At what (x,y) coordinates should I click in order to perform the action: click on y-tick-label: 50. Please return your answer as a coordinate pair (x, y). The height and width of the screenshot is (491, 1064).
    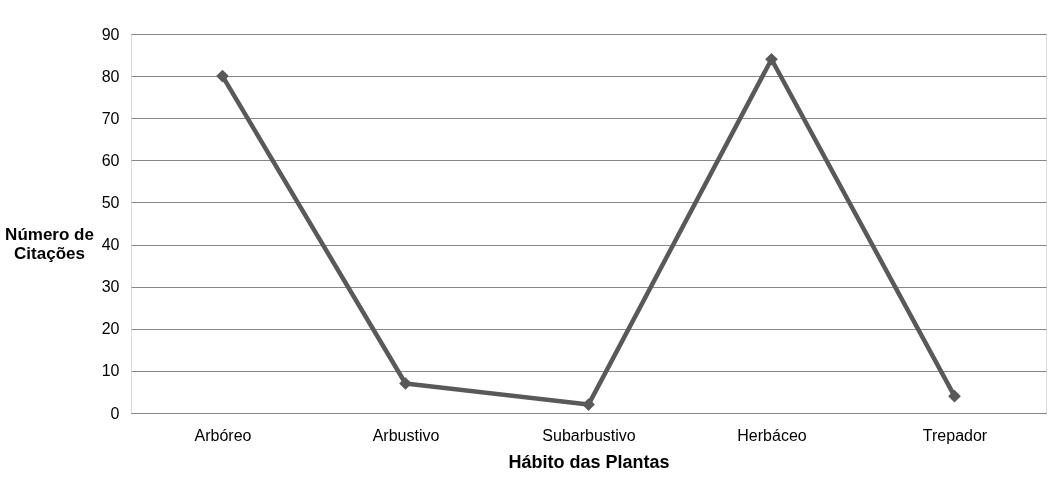
    Looking at the image, I should click on (110, 202).